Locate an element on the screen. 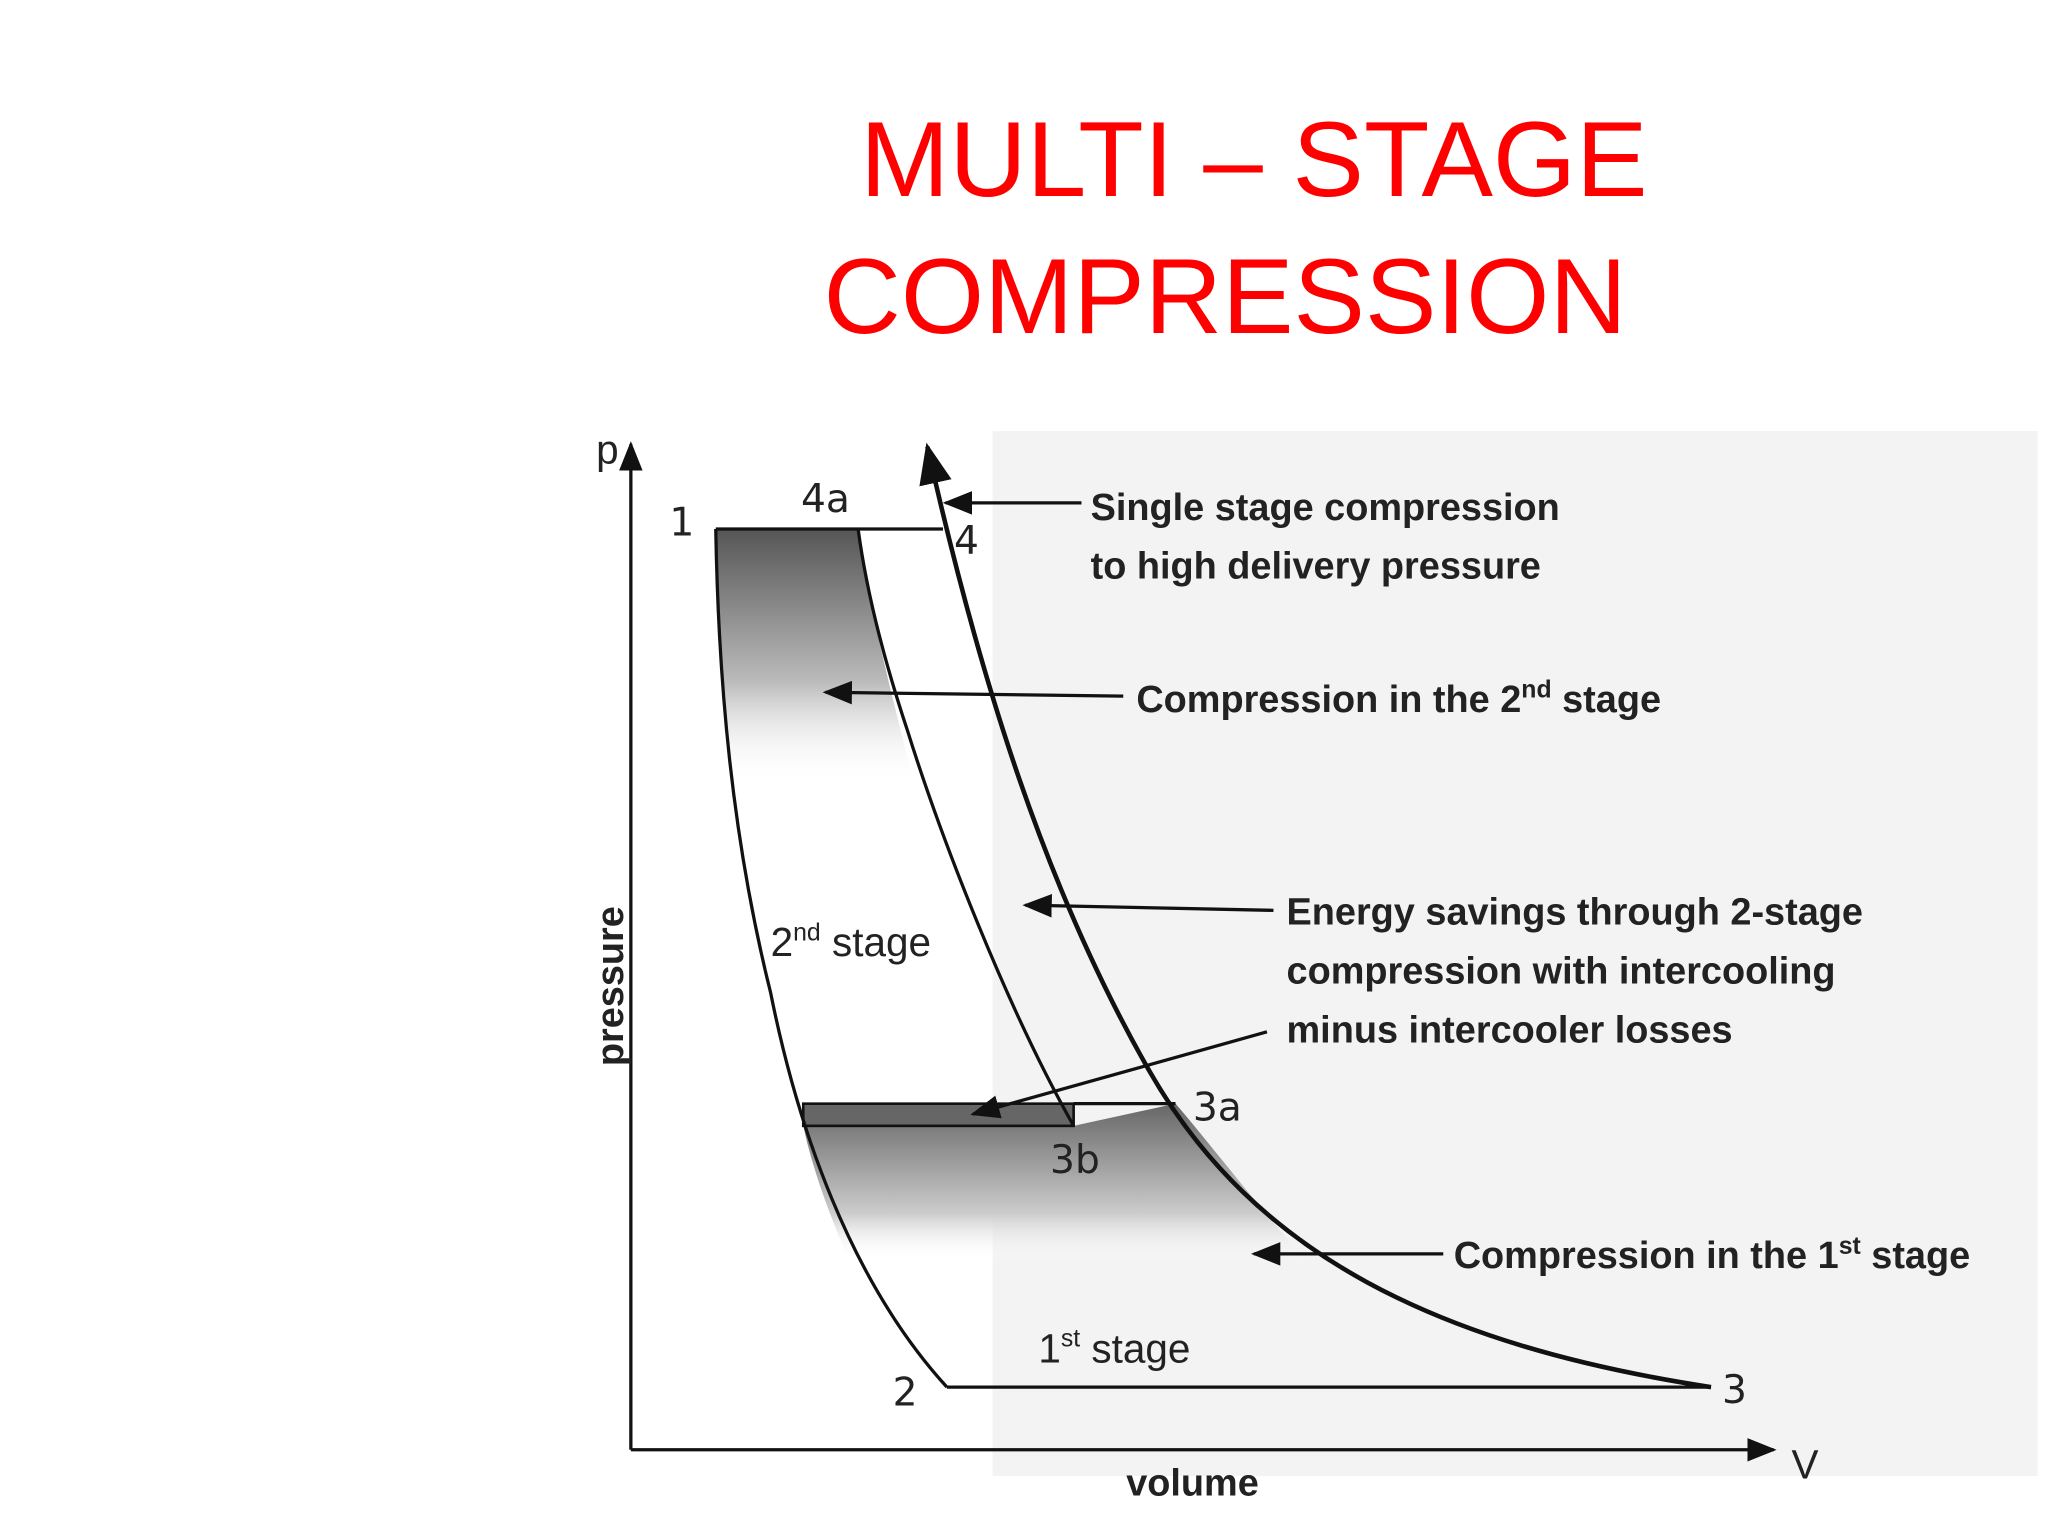  annotation: to high delivery pressure is located at coordinates (1316, 567).